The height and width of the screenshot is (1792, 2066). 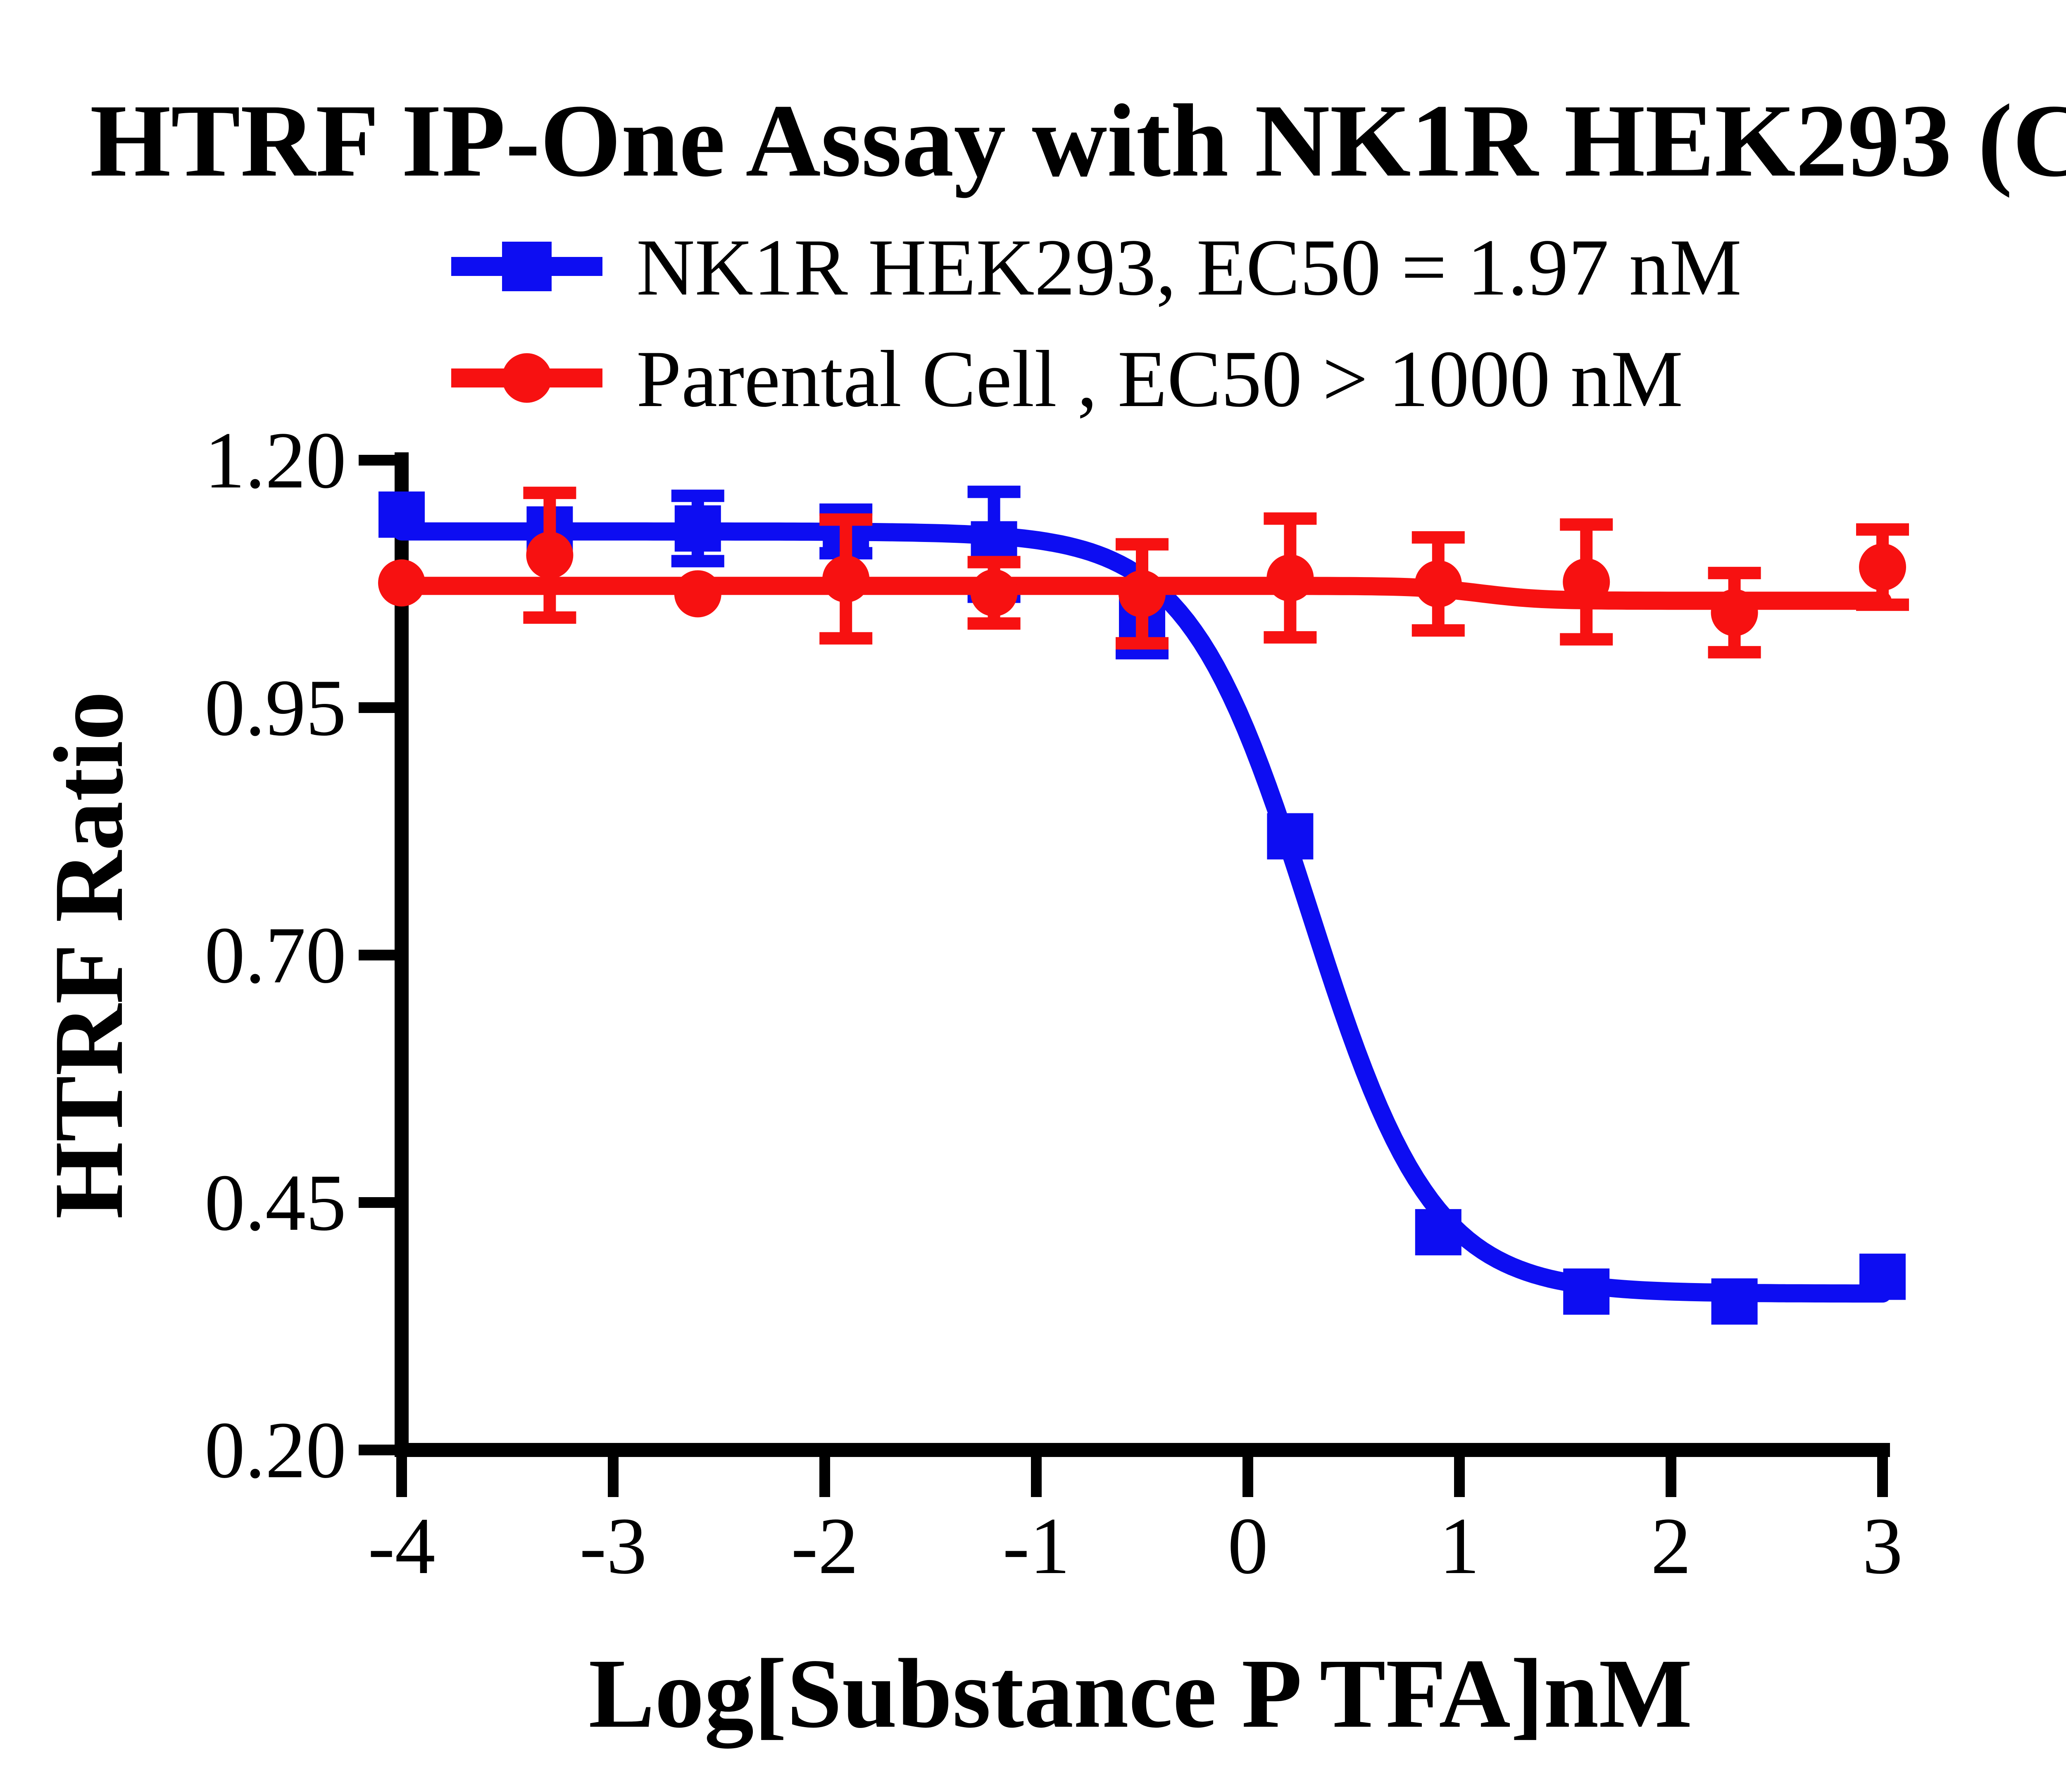 What do you see at coordinates (88, 955) in the screenshot?
I see `y-axis-title: HTRF Ratio` at bounding box center [88, 955].